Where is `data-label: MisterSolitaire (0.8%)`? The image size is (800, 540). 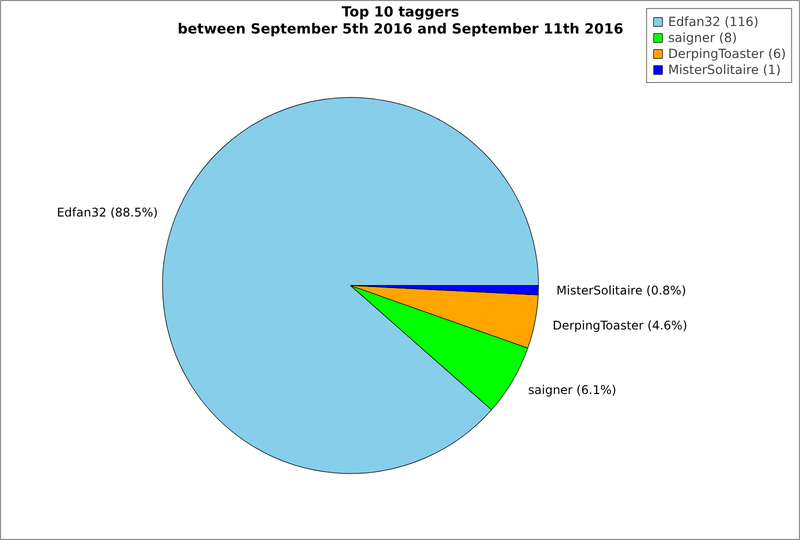 data-label: MisterSolitaire (0.8%) is located at coordinates (621, 291).